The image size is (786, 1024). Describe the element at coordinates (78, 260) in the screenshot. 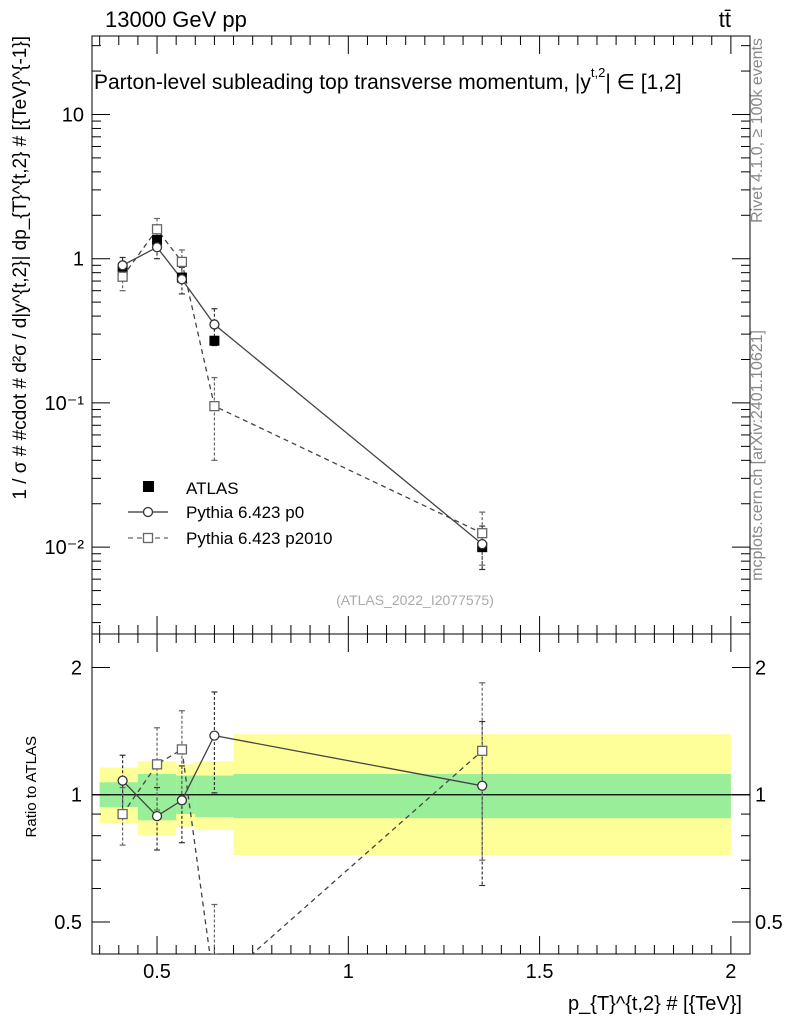

I see `main-y-tick-label: 1` at that location.